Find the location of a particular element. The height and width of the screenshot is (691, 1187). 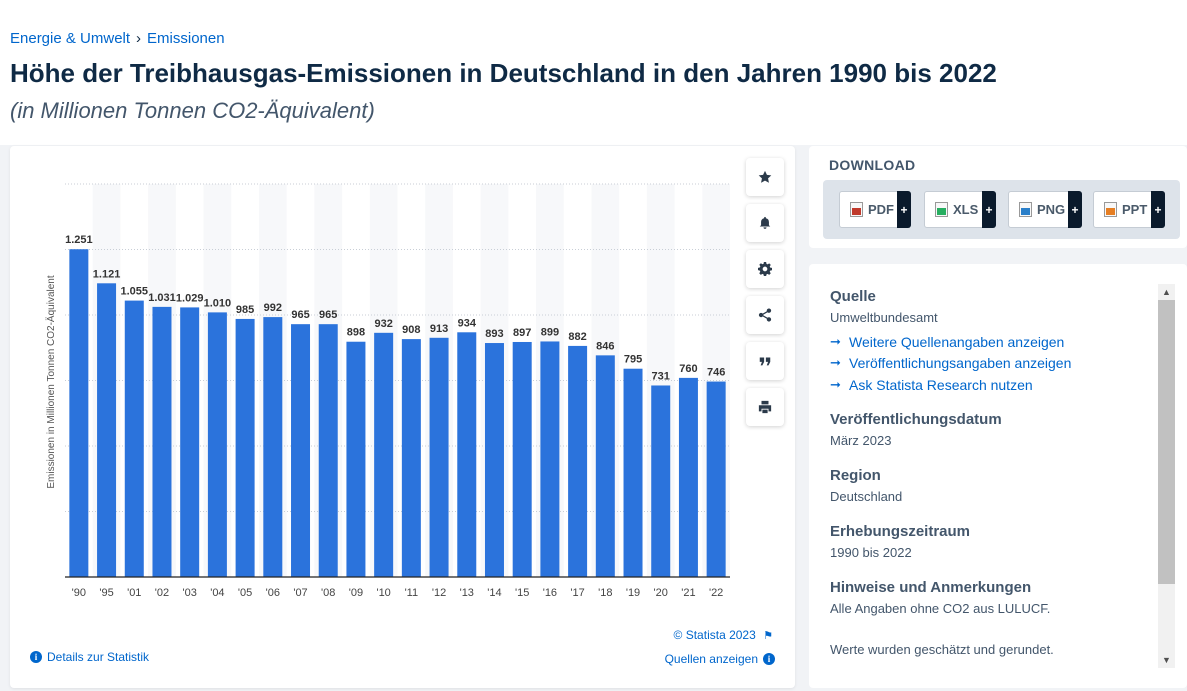

publication-info-link: ➞ Veröffentlichungsangaben anzeigen is located at coordinates (994, 364).